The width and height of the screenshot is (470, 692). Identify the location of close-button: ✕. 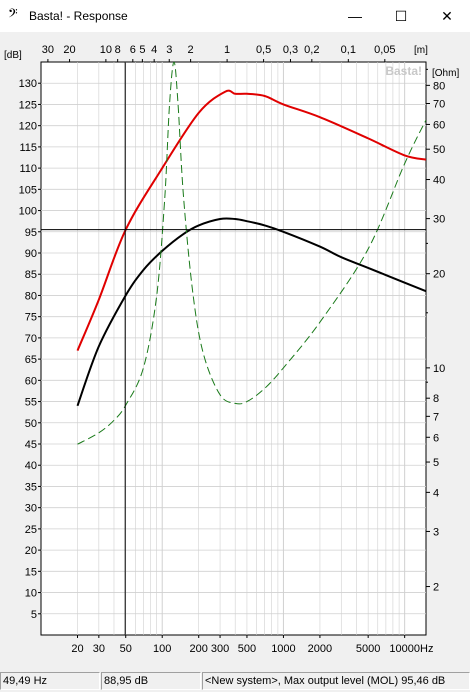
(447, 16).